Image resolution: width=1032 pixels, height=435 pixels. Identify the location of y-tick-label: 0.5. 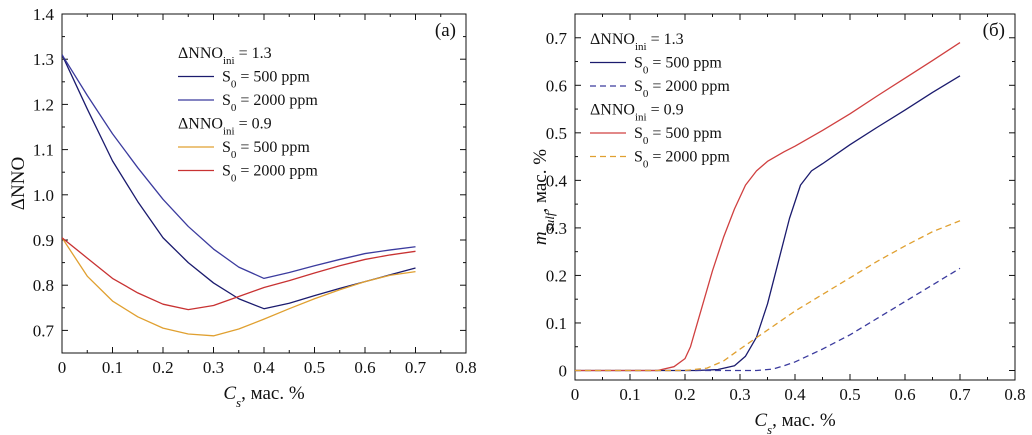
(556, 133).